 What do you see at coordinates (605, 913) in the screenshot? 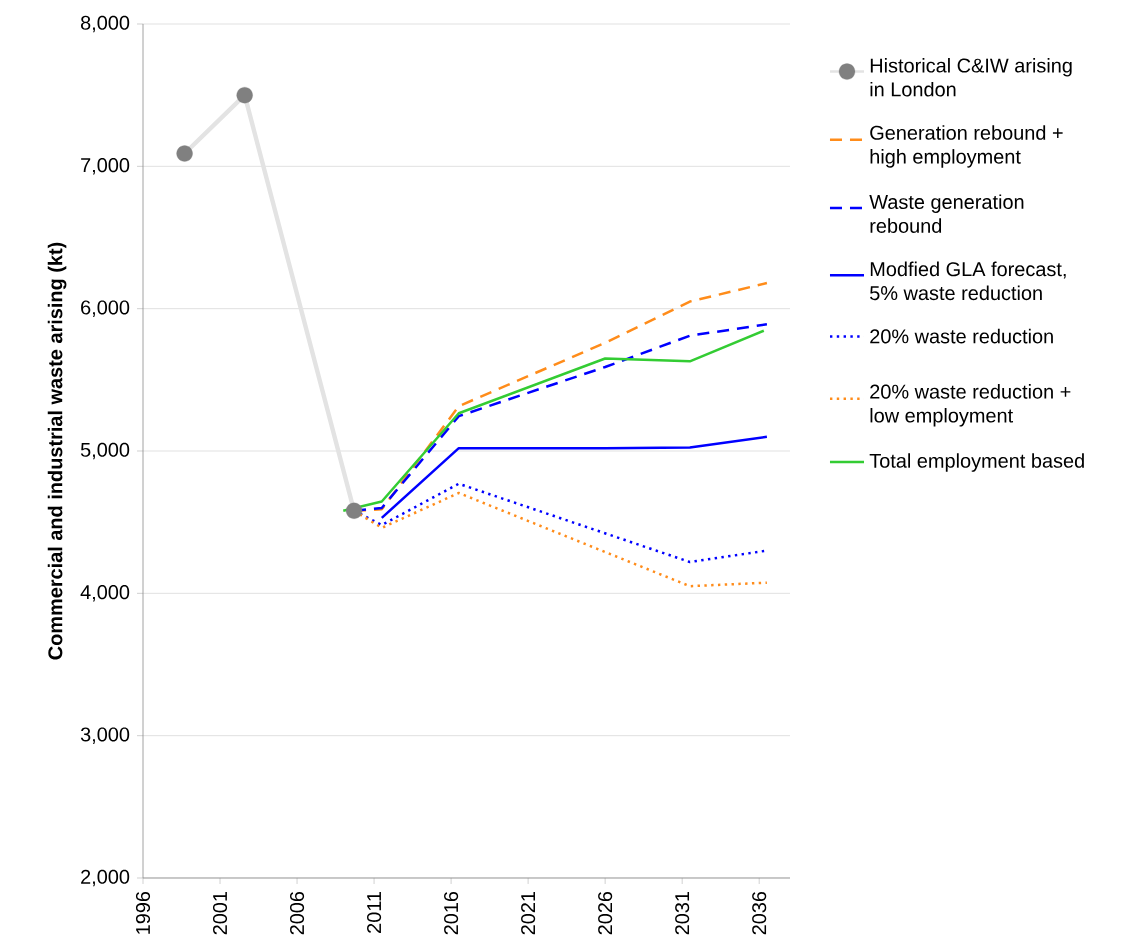
I see `x-tick-label: 2026` at bounding box center [605, 913].